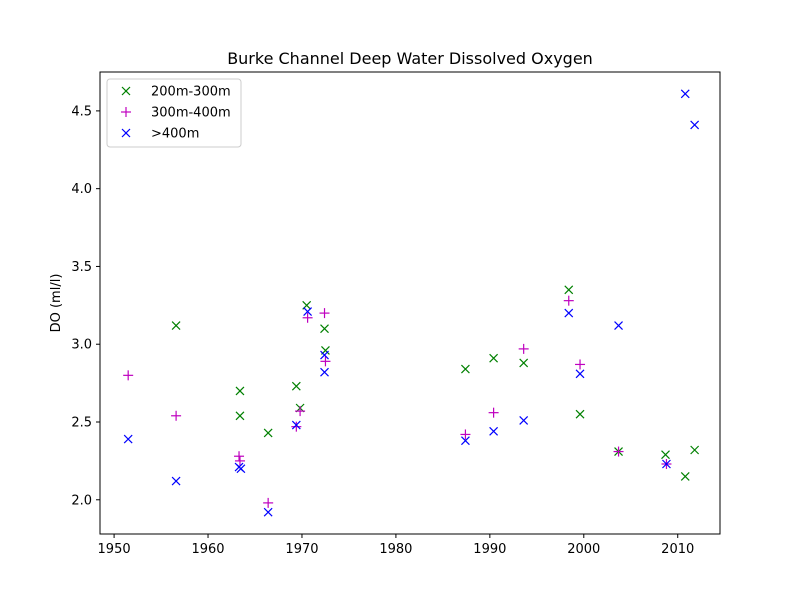 The height and width of the screenshot is (600, 800). Describe the element at coordinates (583, 549) in the screenshot. I see `x-tick-label: 2000` at that location.